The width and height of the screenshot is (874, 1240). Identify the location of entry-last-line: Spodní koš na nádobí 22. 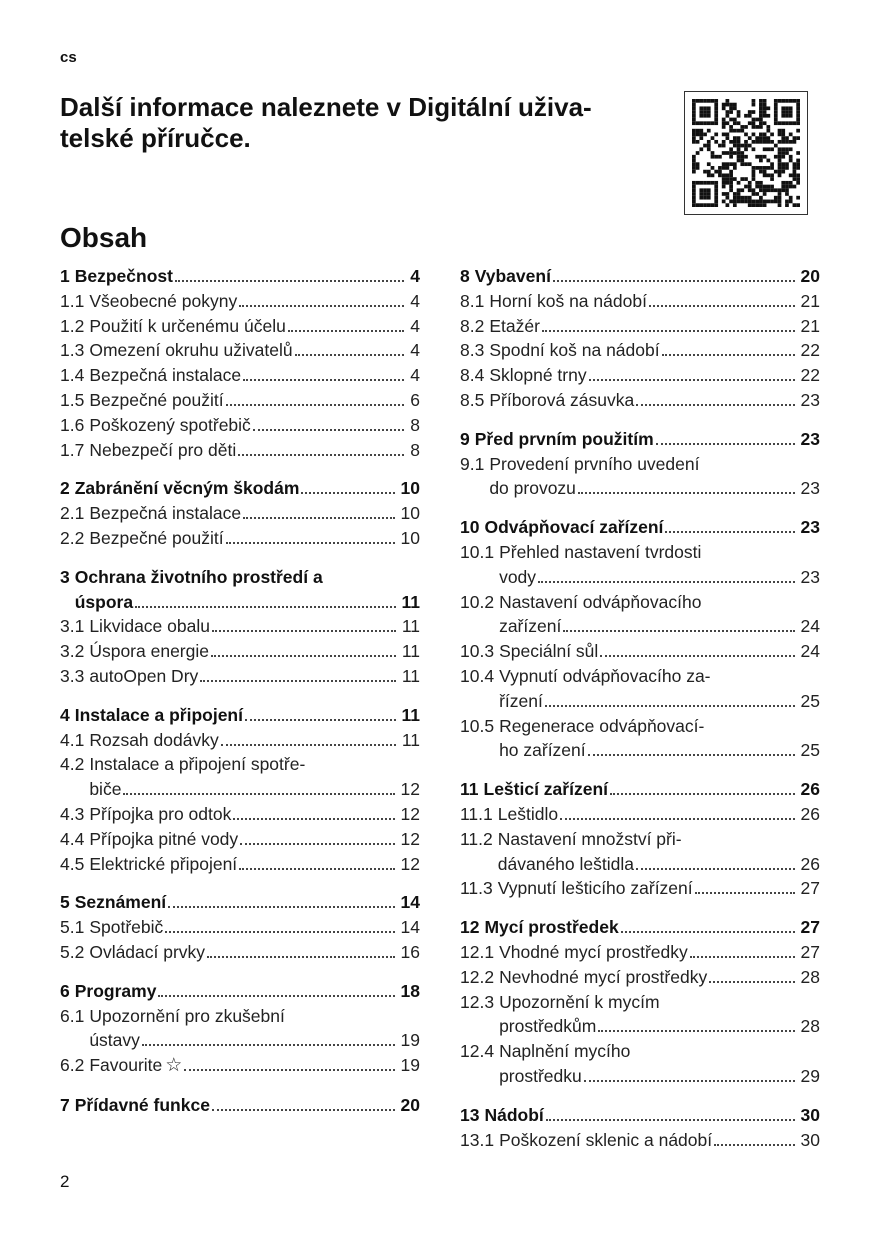
(654, 350).